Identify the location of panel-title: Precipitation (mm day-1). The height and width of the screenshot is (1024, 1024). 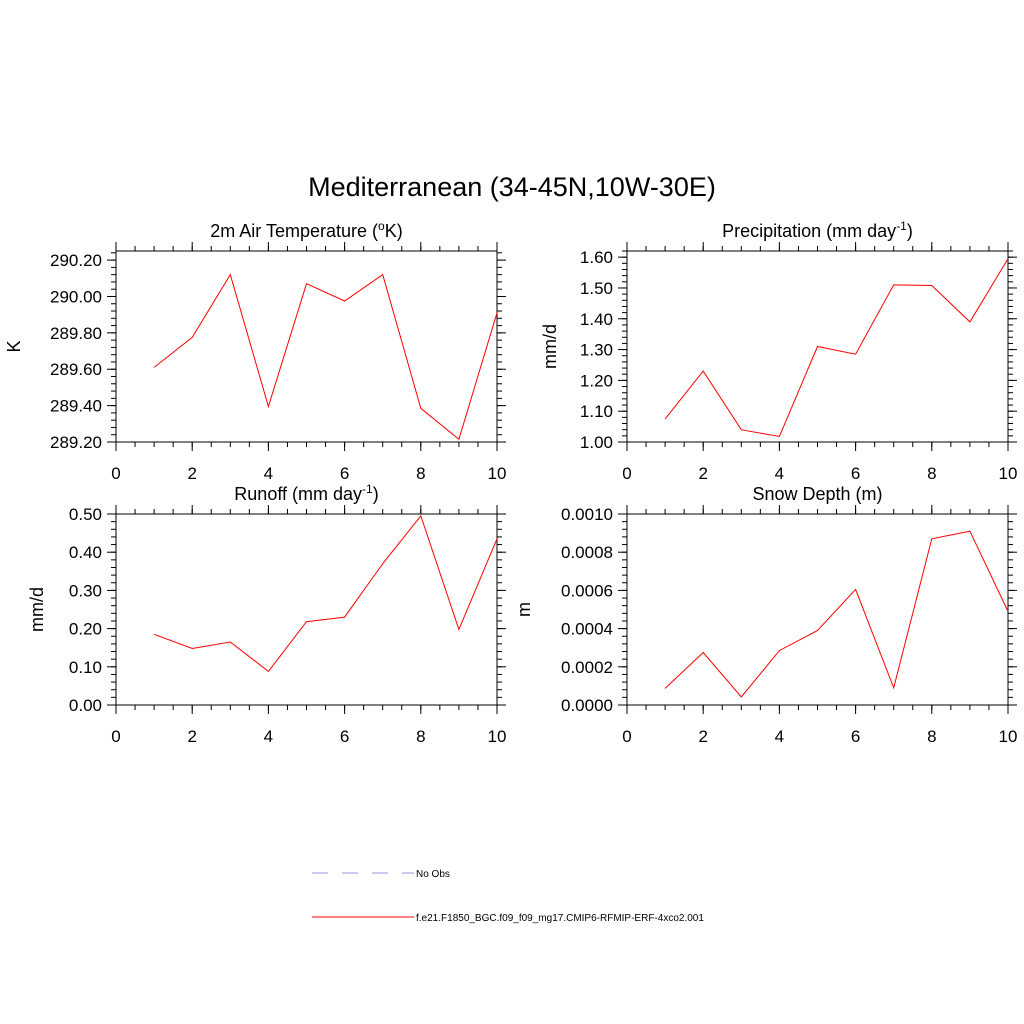
(817, 230).